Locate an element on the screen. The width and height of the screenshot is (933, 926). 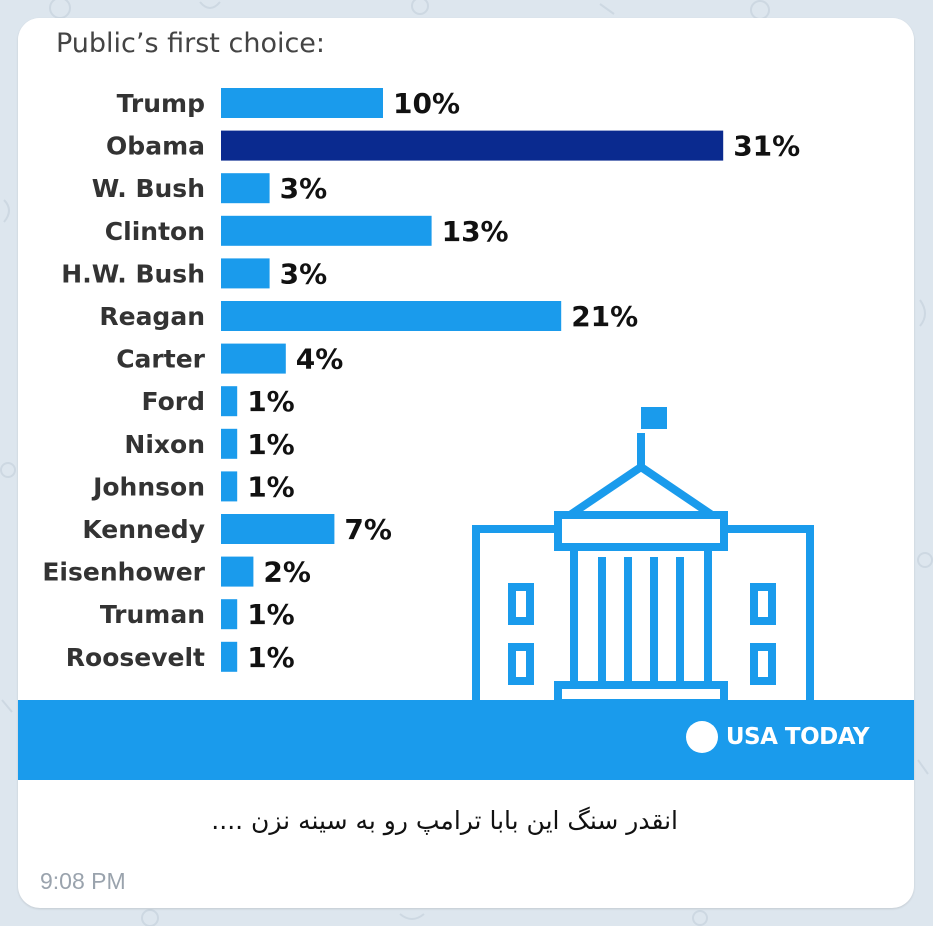
value-label: 21% is located at coordinates (604, 316).